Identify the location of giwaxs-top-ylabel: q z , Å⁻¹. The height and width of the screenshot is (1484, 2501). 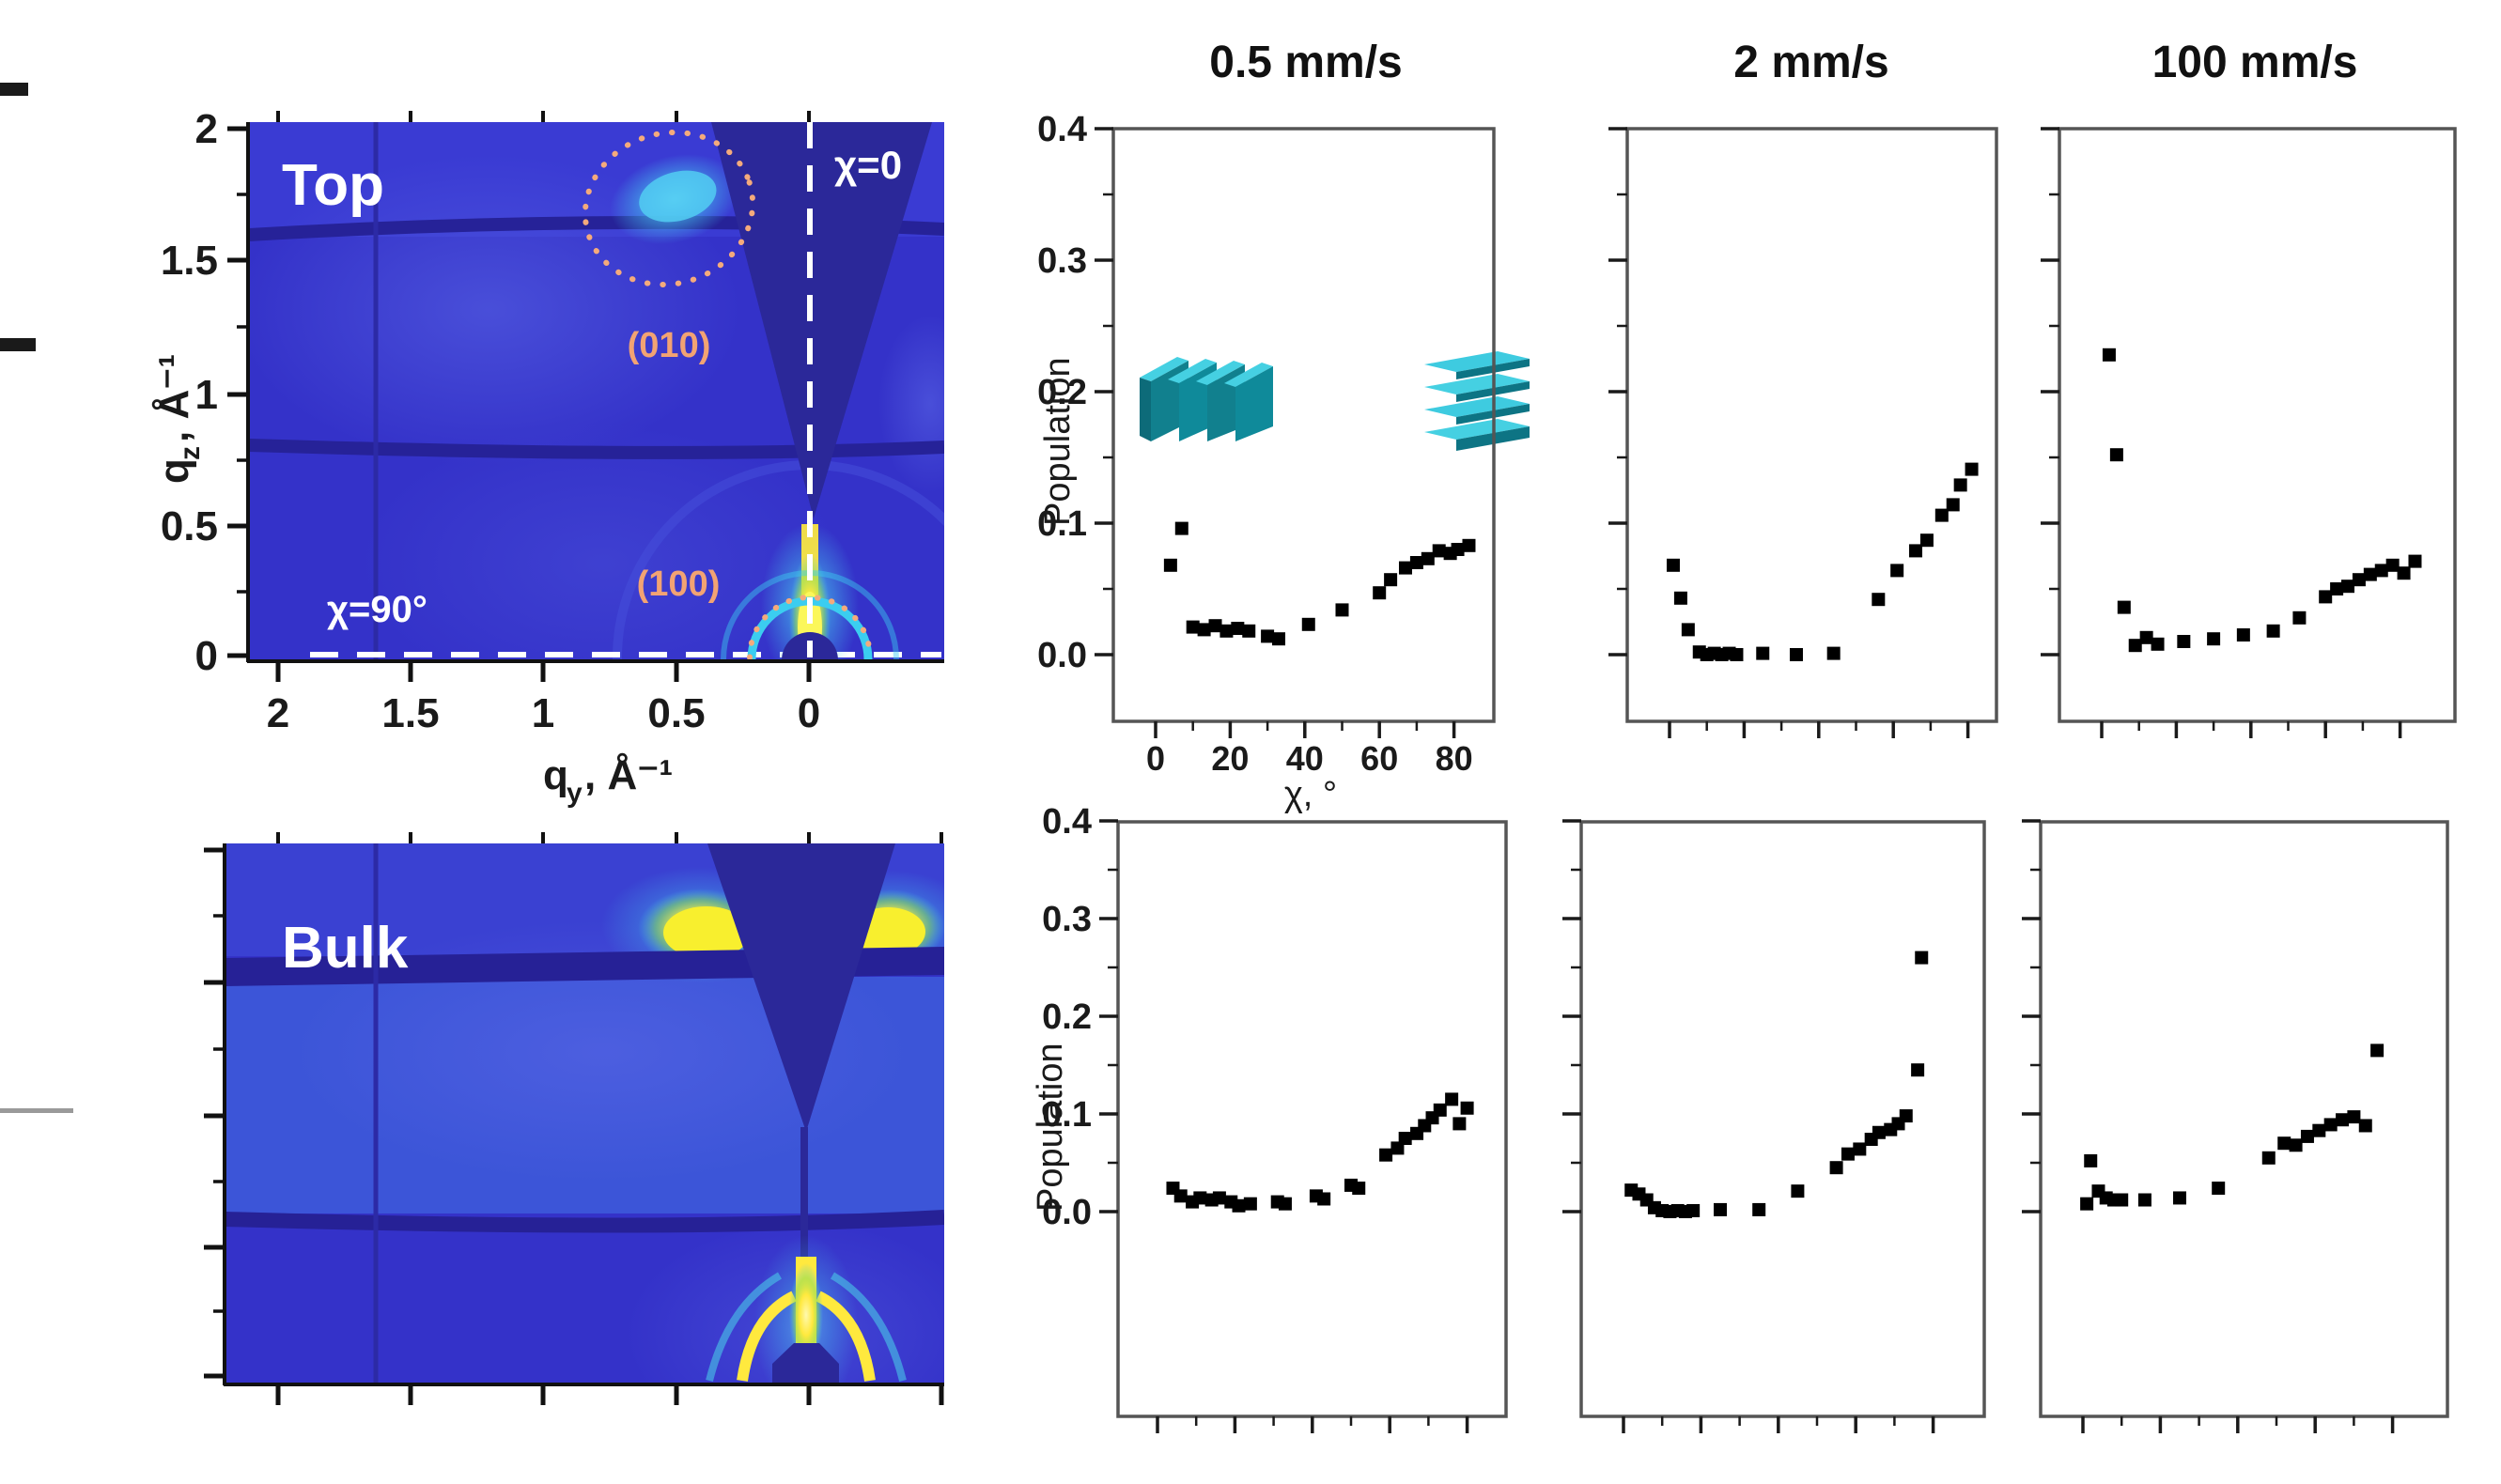
(178, 419).